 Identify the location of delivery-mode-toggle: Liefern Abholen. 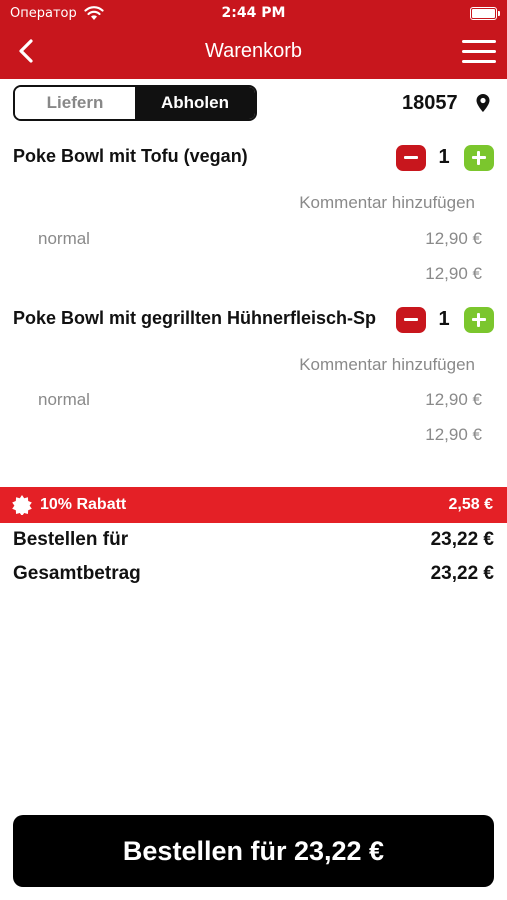
(135, 103).